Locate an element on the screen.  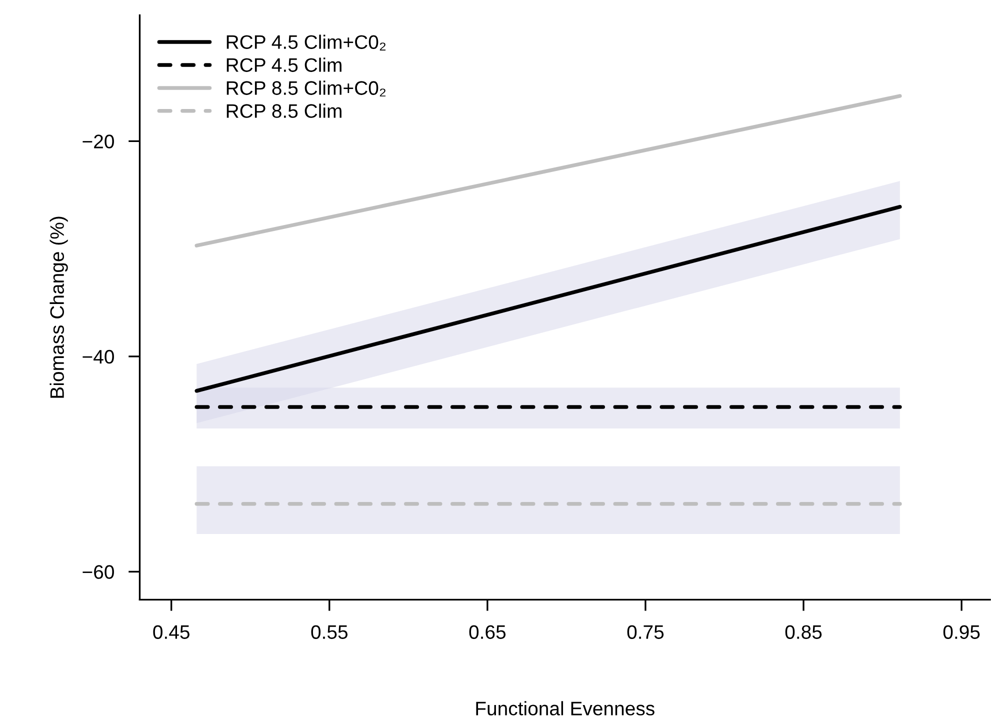
legend-label: RCP 4.5 Clim+C0₂ is located at coordinates (306, 42).